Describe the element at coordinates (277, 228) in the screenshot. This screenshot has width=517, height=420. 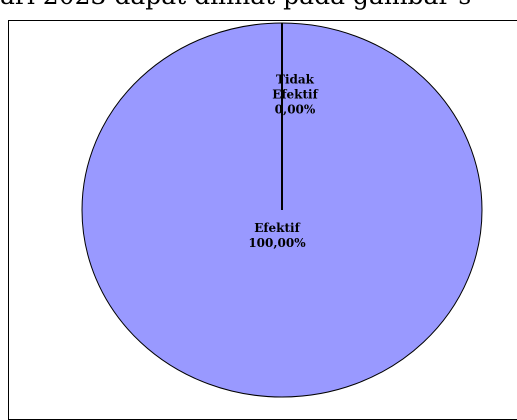
I see `data-label-efektif-line-1: Efektif` at that location.